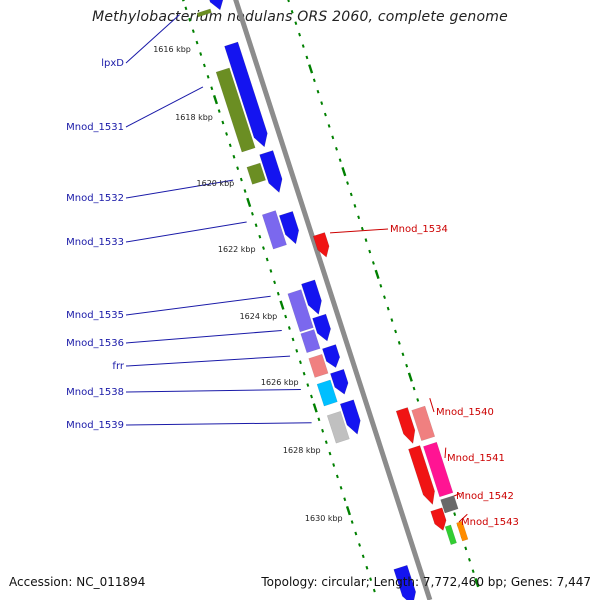 This screenshot has width=600, height=600. I want to click on slate-category-bar, so click(274, 230).